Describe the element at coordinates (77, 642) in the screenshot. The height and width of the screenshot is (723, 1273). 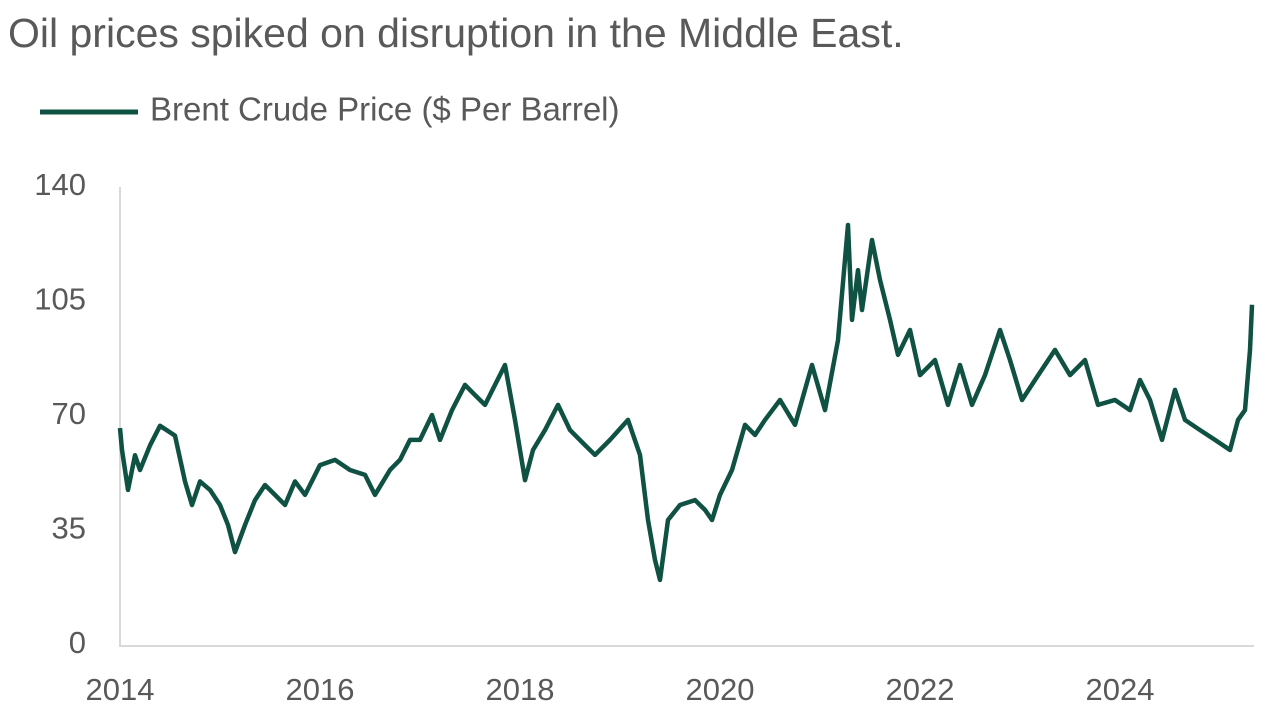
I see `y-tick-label: 0` at that location.